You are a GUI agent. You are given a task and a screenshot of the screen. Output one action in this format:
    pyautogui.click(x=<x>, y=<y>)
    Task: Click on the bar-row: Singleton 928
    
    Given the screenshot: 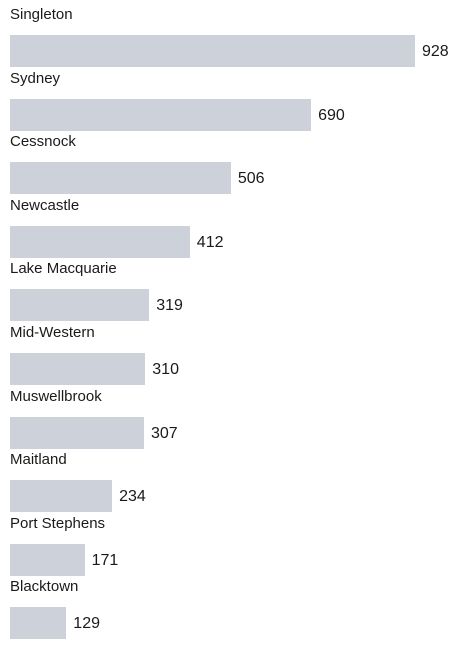 What is the action you would take?
    pyautogui.click(x=227, y=38)
    